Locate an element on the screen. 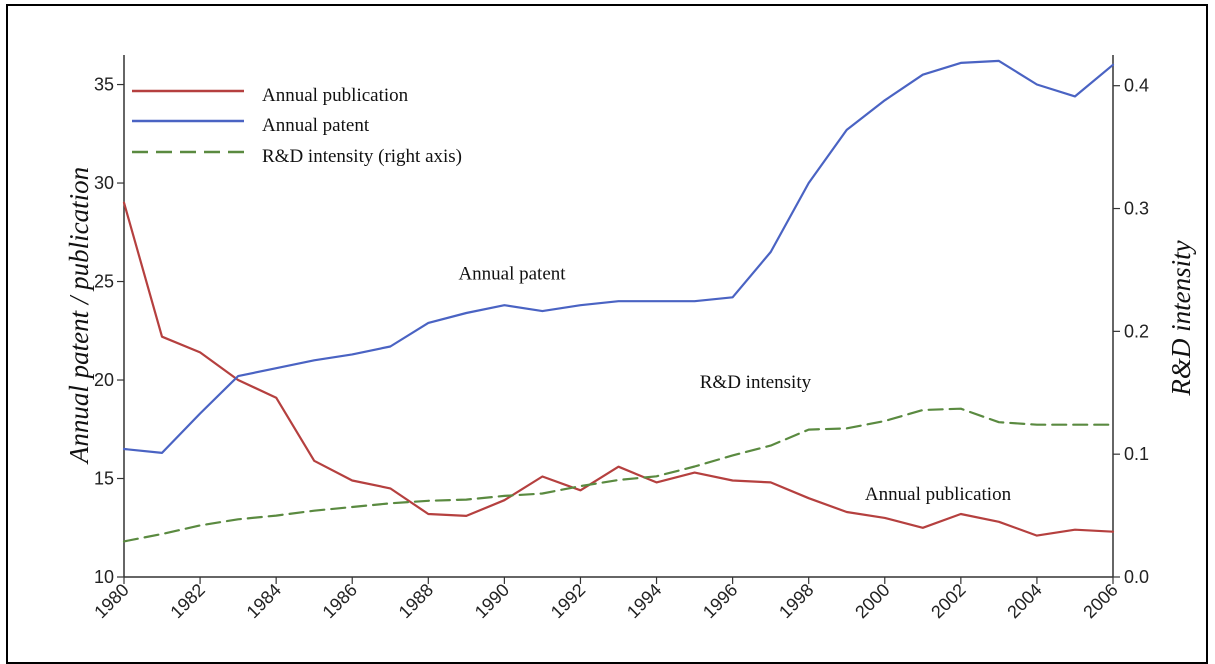 The width and height of the screenshot is (1215, 664). x-tick-label: 1984 is located at coordinates (264, 601).